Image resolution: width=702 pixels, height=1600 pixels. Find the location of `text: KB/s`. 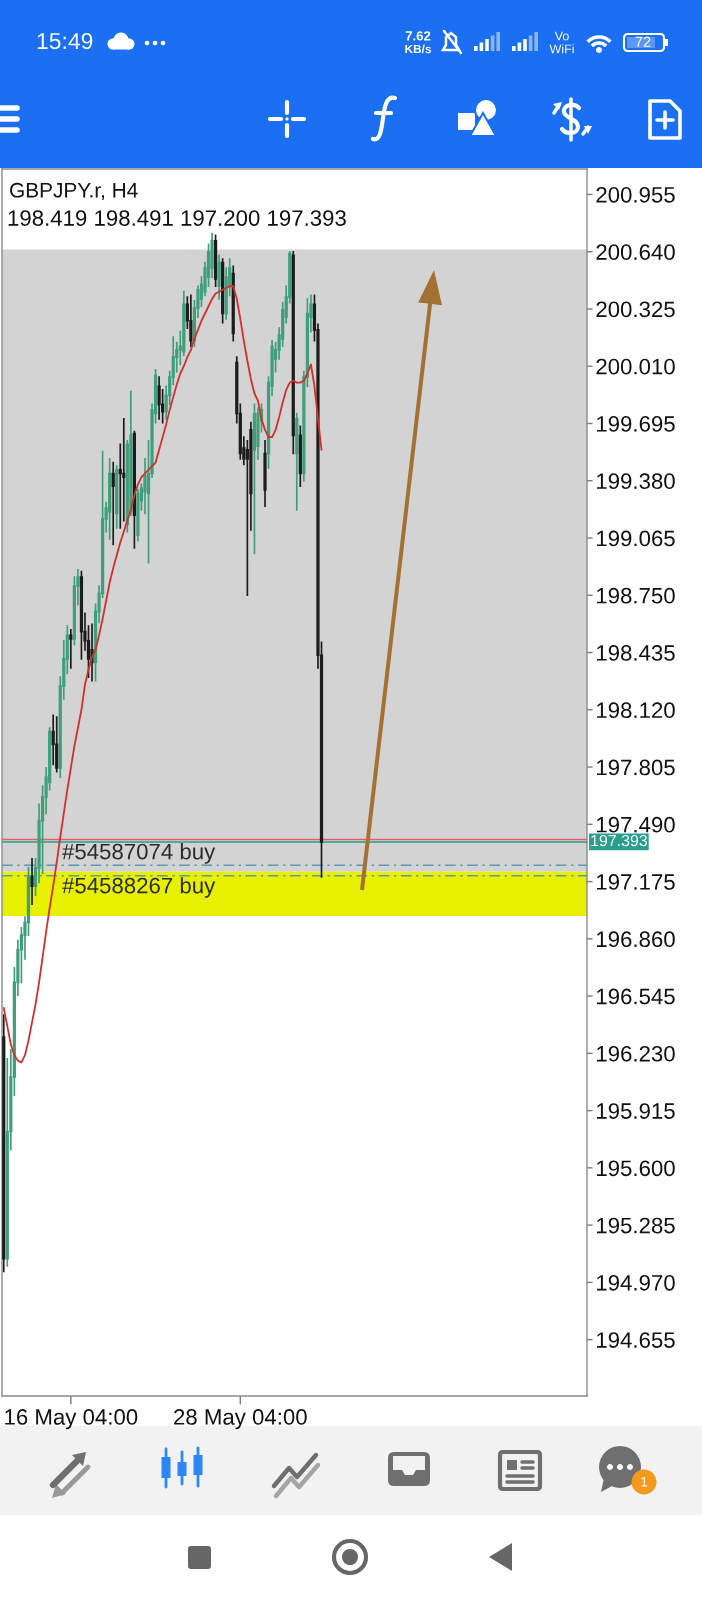

text: KB/s is located at coordinates (418, 49).